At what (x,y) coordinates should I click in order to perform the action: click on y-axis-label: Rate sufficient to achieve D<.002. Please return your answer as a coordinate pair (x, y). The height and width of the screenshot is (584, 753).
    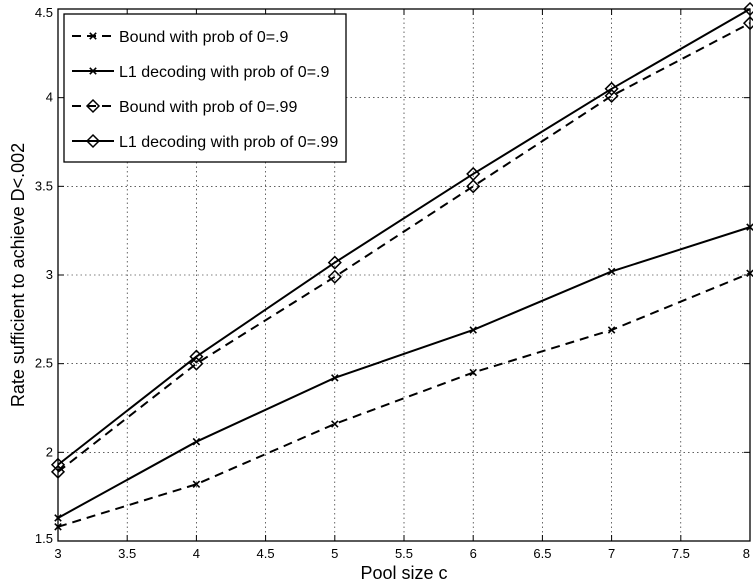
    Looking at the image, I should click on (18, 275).